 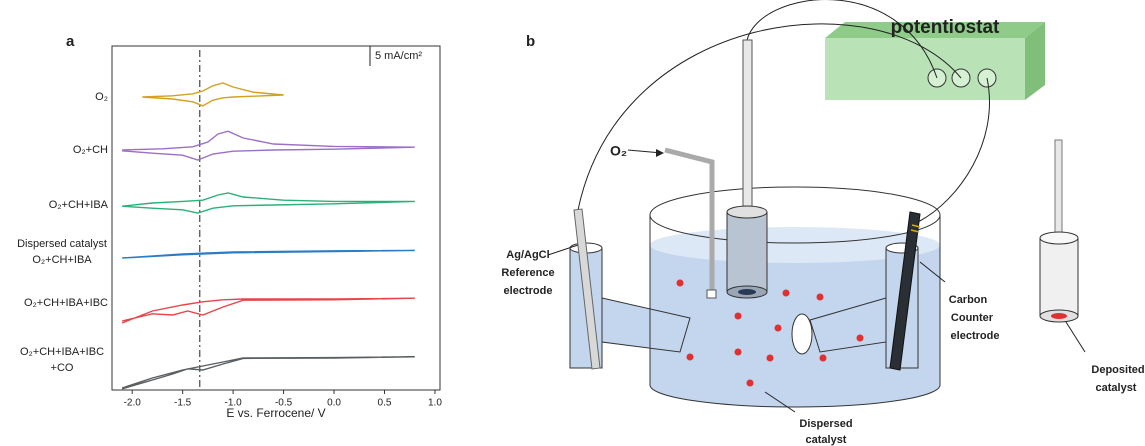 What do you see at coordinates (183, 403) in the screenshot?
I see `x-tick-label: -1.5` at bounding box center [183, 403].